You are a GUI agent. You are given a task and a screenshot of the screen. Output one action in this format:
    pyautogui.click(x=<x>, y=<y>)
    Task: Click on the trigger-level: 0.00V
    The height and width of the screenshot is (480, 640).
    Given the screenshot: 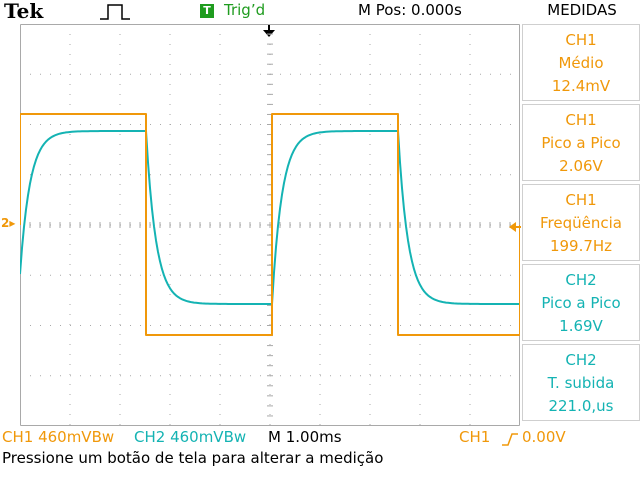 What is the action you would take?
    pyautogui.click(x=544, y=437)
    